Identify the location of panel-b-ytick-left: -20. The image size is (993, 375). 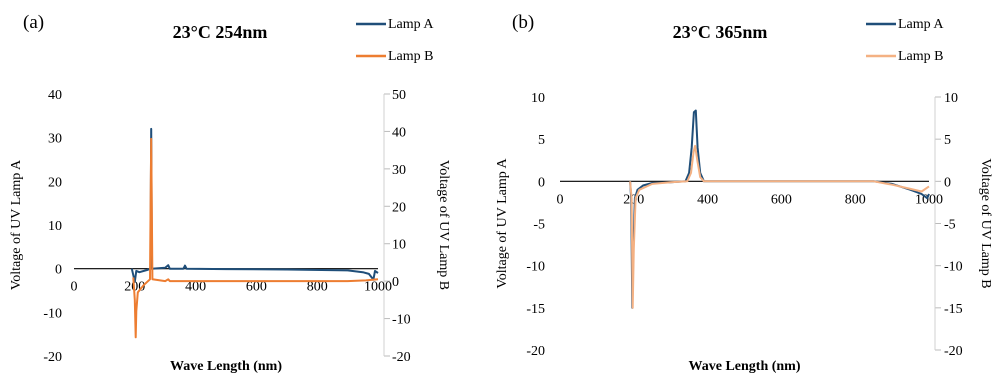
(535, 351).